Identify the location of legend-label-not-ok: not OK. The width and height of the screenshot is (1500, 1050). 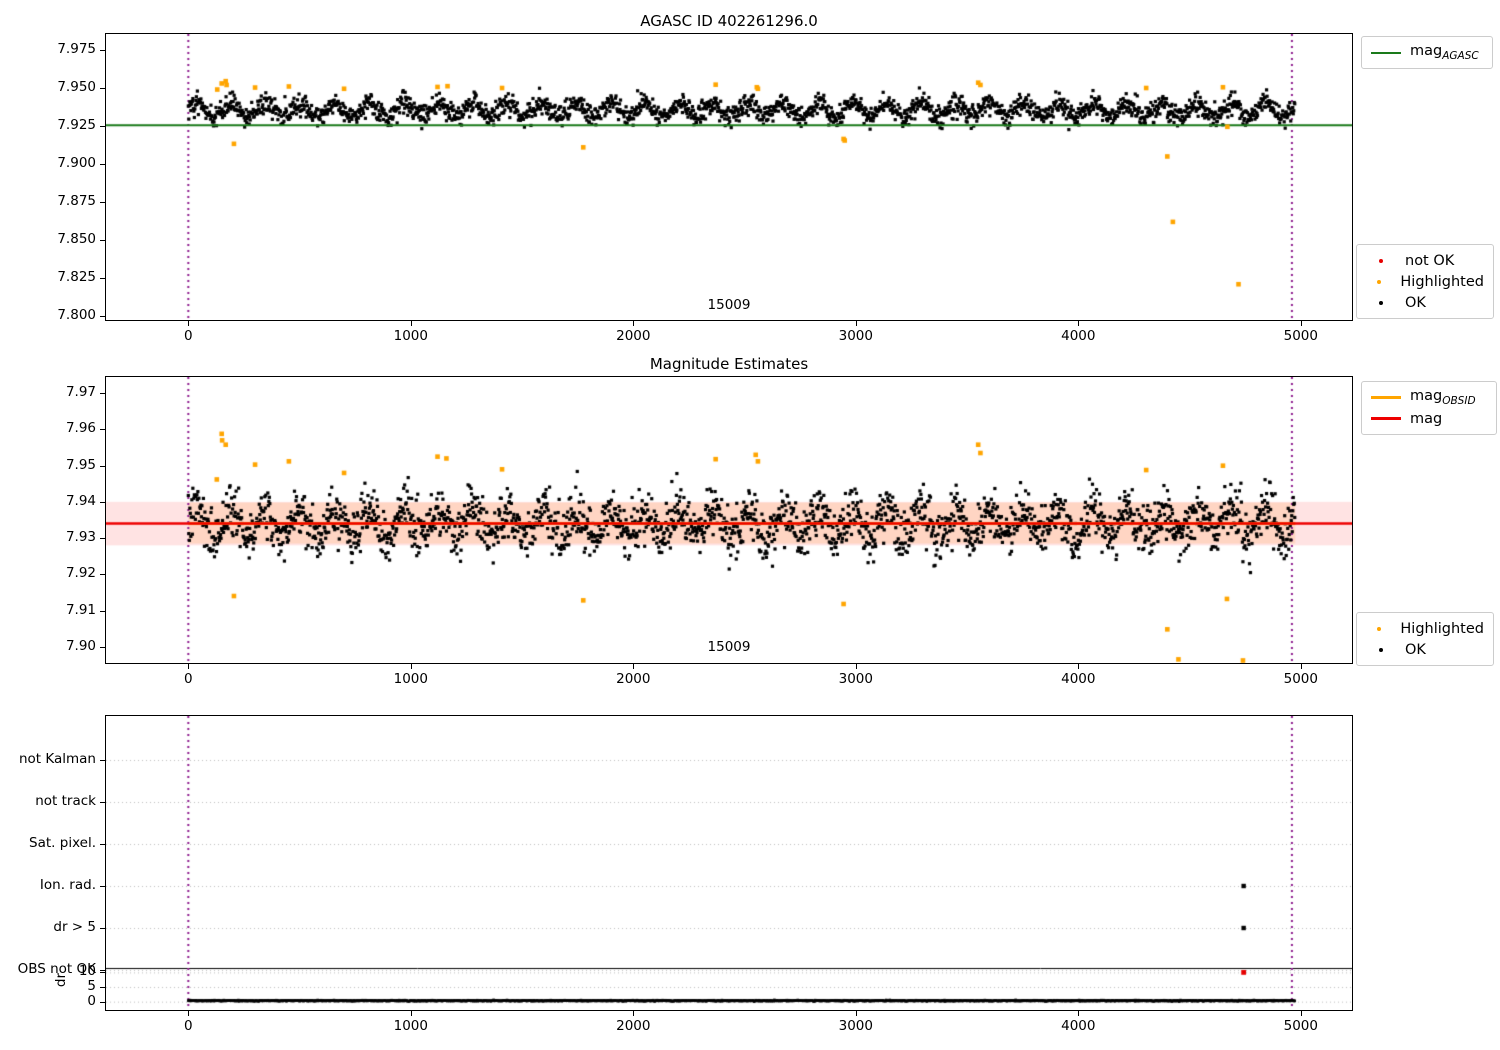
(1430, 260).